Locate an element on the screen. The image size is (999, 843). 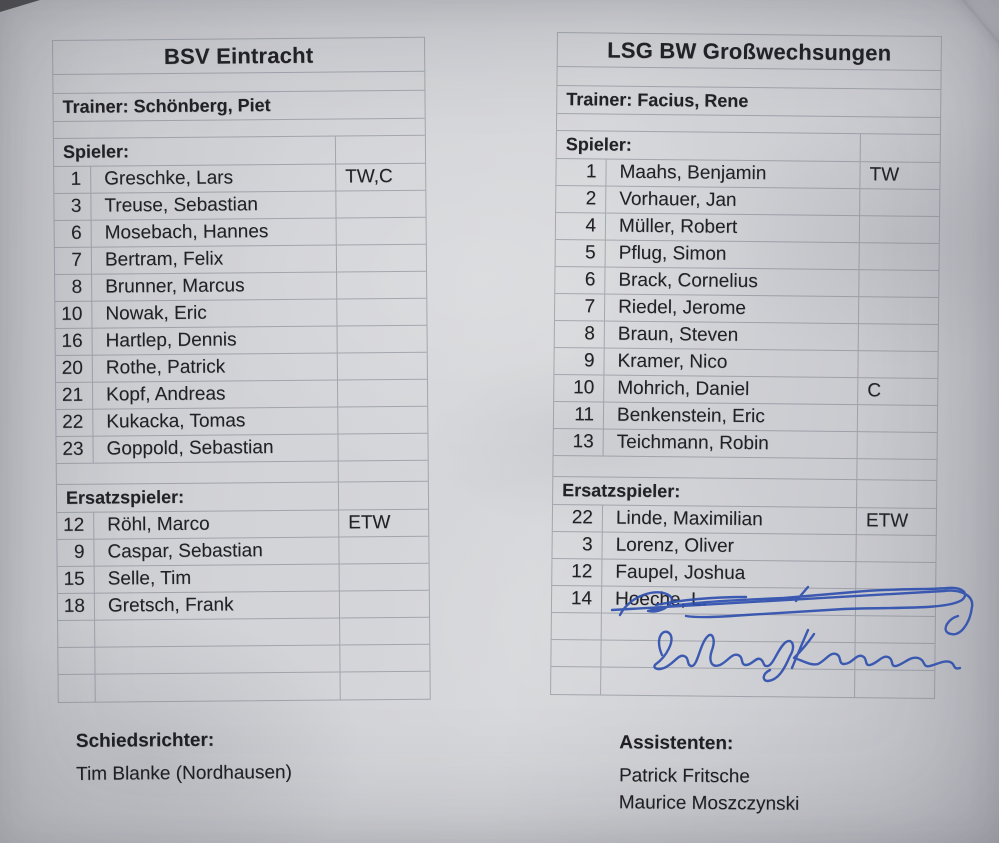
player-number: 12 is located at coordinates (577, 572).